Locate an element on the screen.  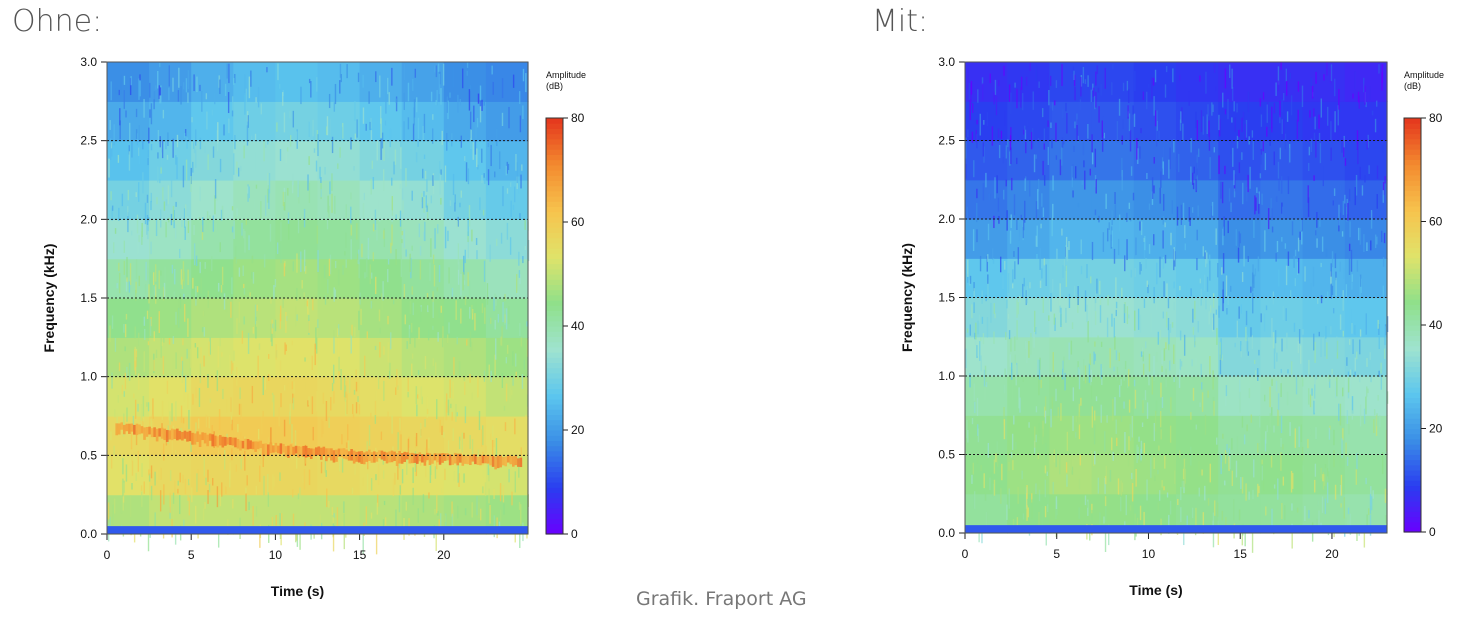
x-tick-label: 20 is located at coordinates (1332, 554).